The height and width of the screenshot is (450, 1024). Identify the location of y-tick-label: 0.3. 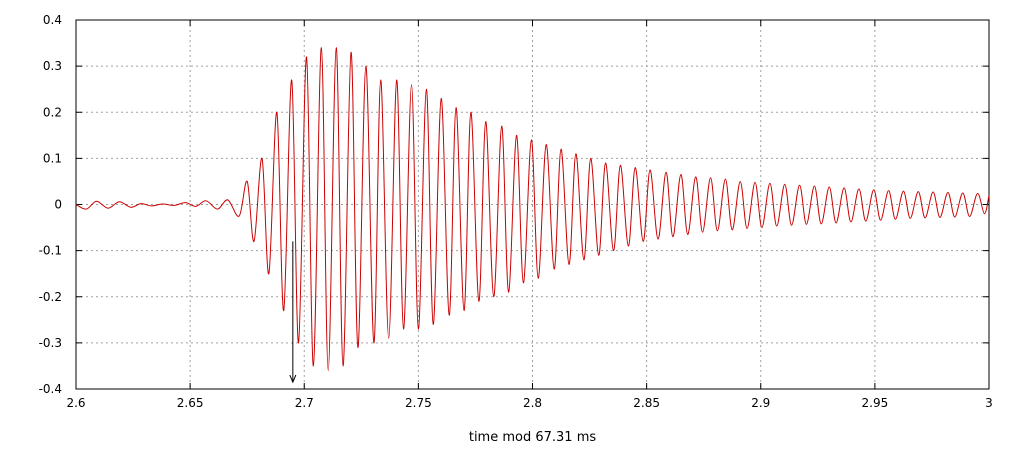
(52, 66).